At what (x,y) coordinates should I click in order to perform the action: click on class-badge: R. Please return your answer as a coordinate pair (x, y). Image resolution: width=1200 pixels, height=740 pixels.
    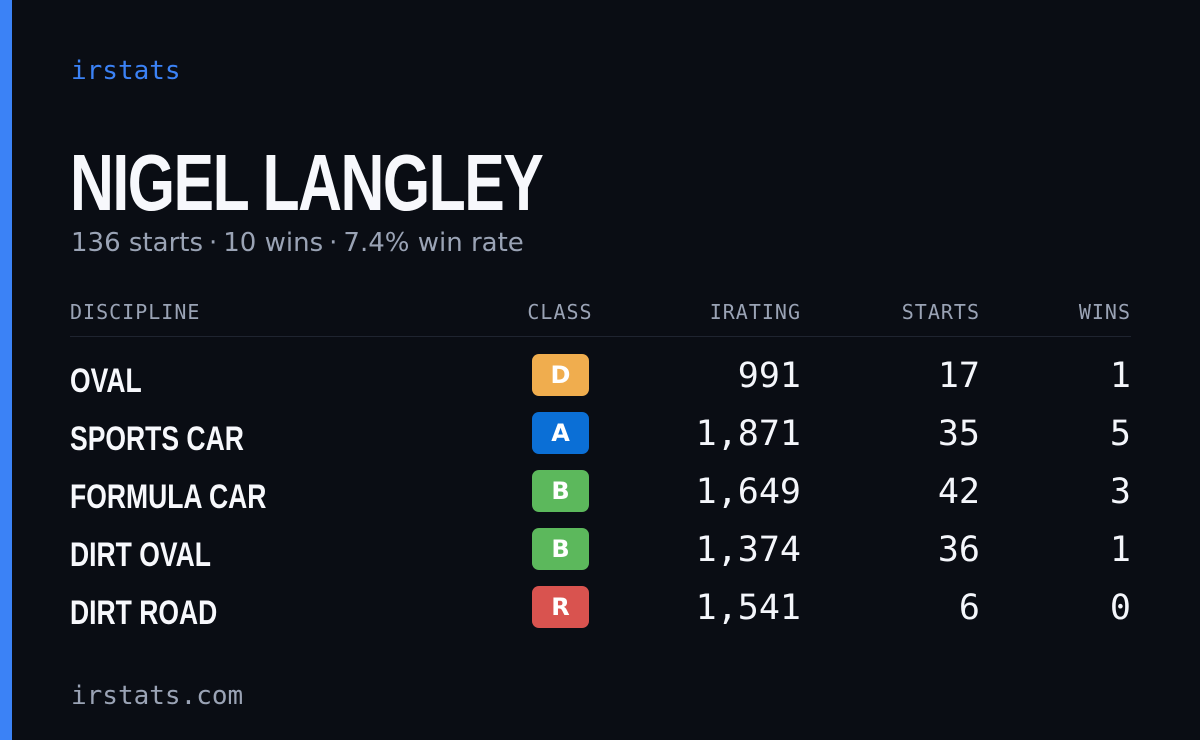
    Looking at the image, I should click on (560, 607).